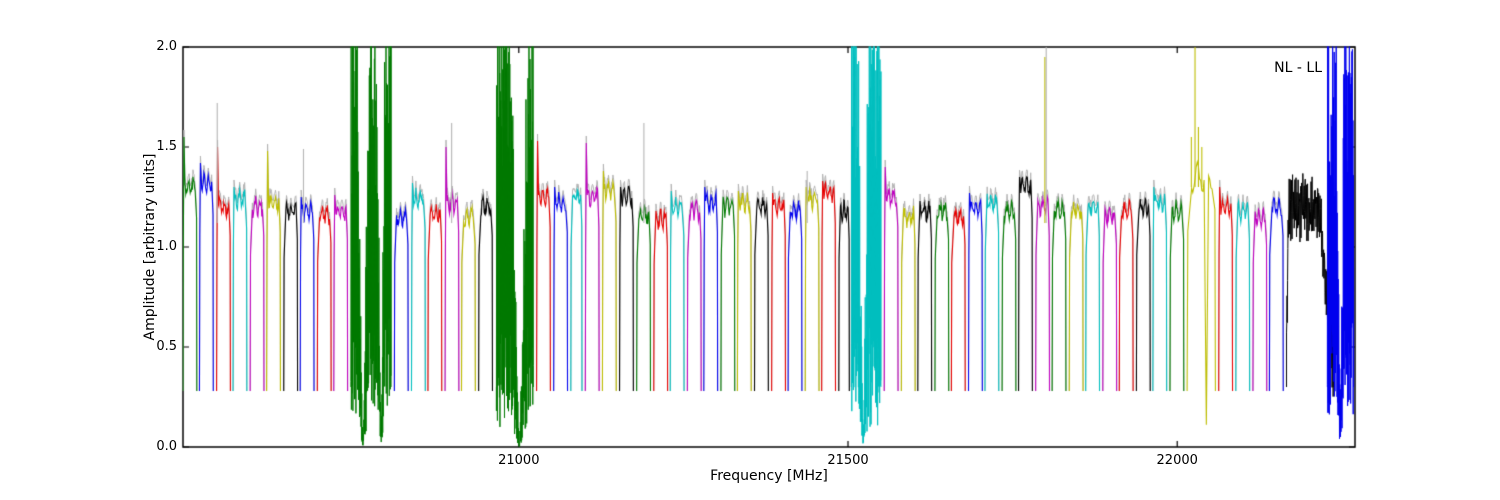 This screenshot has width=1500, height=500. What do you see at coordinates (848, 460) in the screenshot?
I see `x-tick-label: 21500` at bounding box center [848, 460].